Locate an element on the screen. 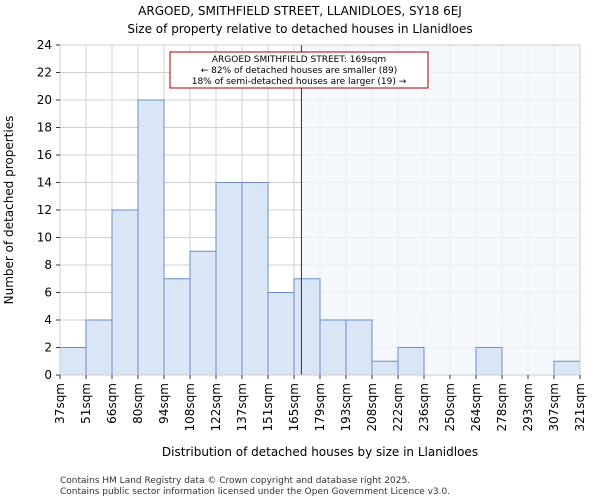 Image resolution: width=600 pixels, height=504 pixels. bar-122sqm is located at coordinates (229, 279).